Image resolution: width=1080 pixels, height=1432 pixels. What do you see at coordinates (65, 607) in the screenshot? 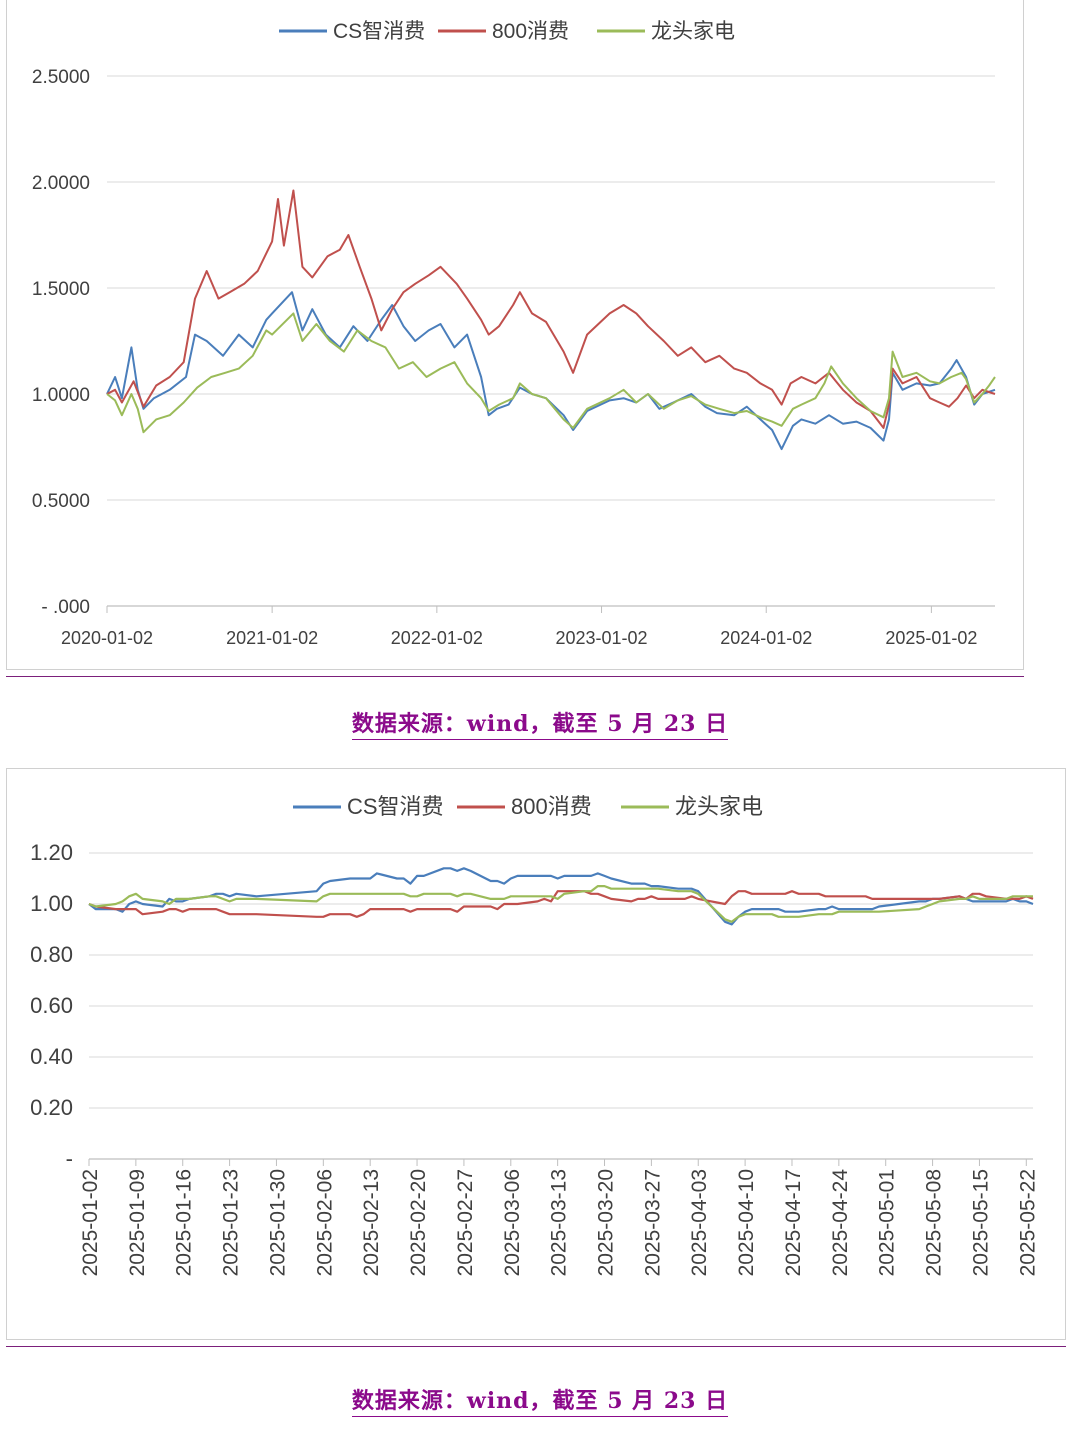
I see `y-tick-label: - .000` at bounding box center [65, 607].